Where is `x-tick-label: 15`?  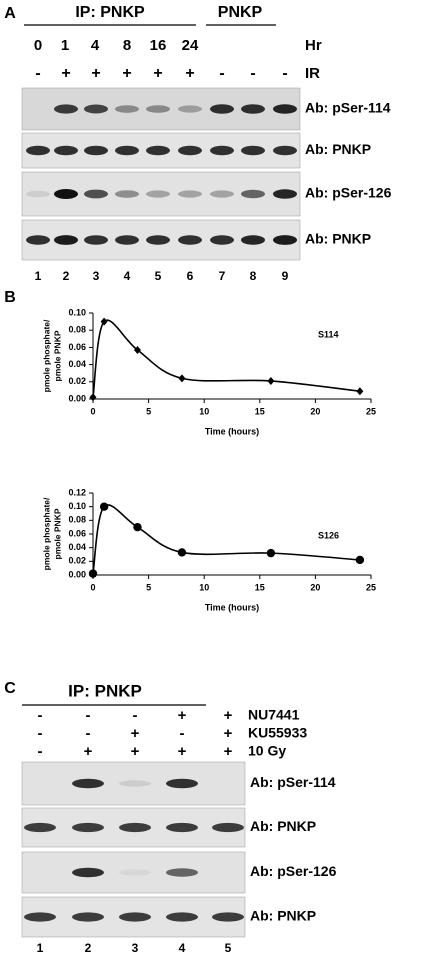 x-tick-label: 15 is located at coordinates (260, 411).